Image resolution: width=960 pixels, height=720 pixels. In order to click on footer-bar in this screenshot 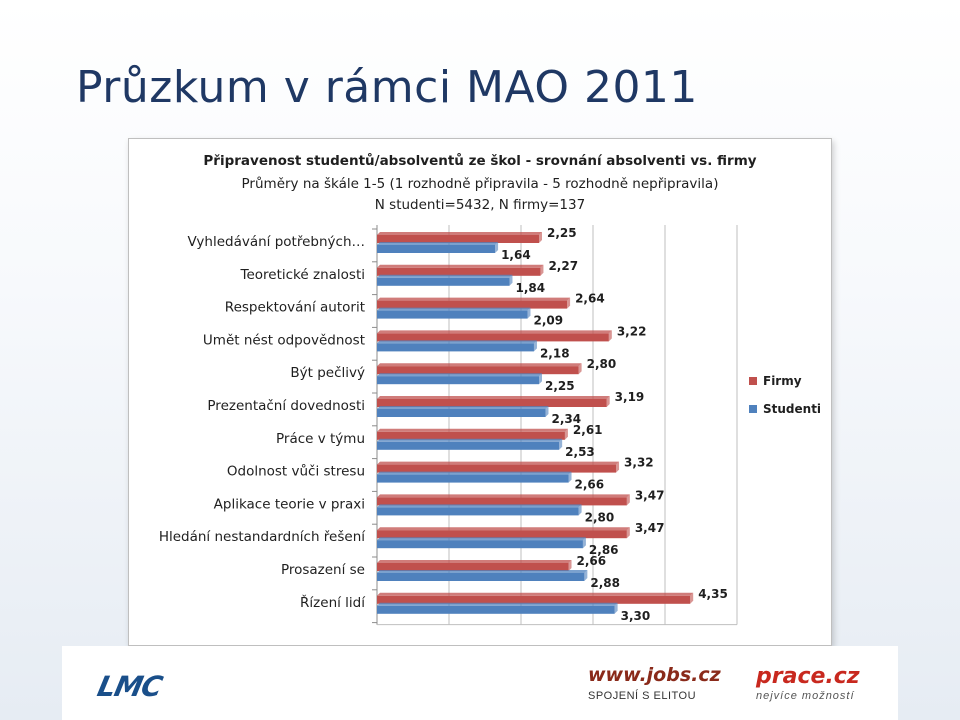, I will do `click(480, 683)`.